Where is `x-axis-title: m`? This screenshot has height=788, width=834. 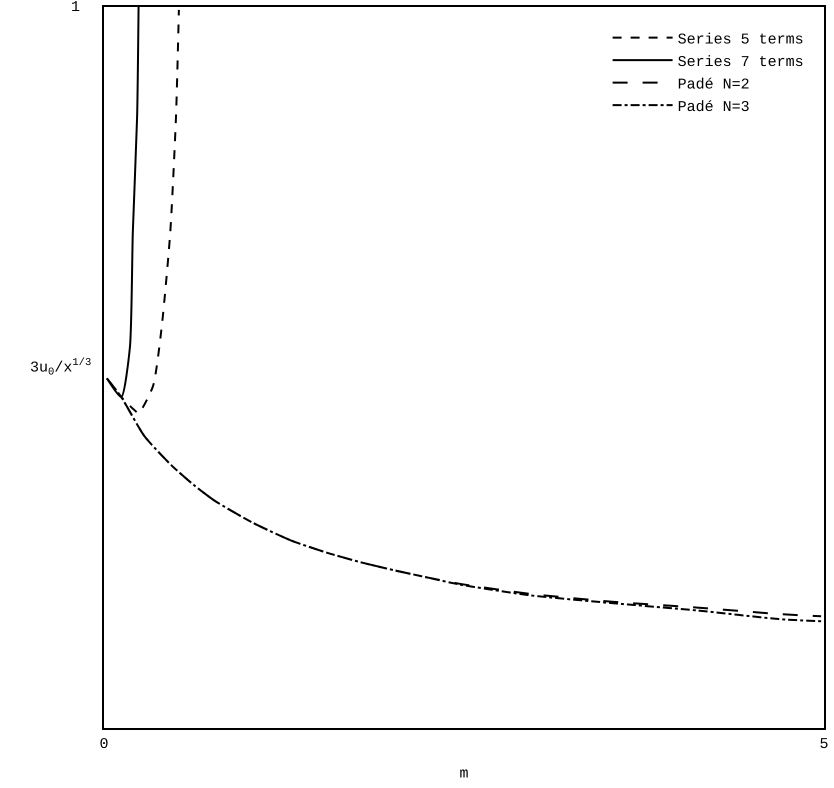 x-axis-title: m is located at coordinates (464, 774).